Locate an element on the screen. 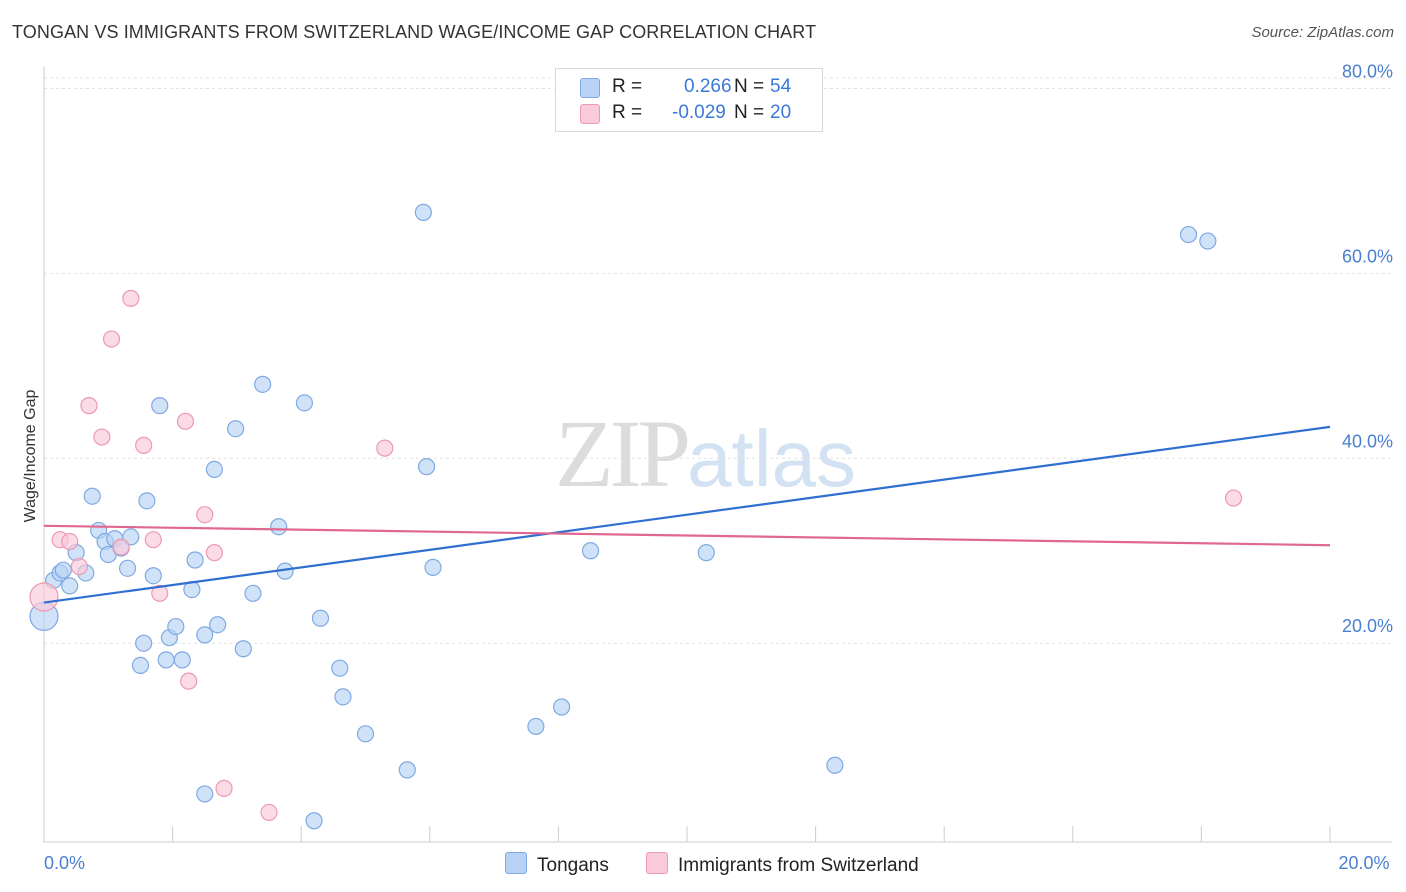 This screenshot has width=1406, height=892. y-tick-label: 60.0% is located at coordinates (1367, 256).